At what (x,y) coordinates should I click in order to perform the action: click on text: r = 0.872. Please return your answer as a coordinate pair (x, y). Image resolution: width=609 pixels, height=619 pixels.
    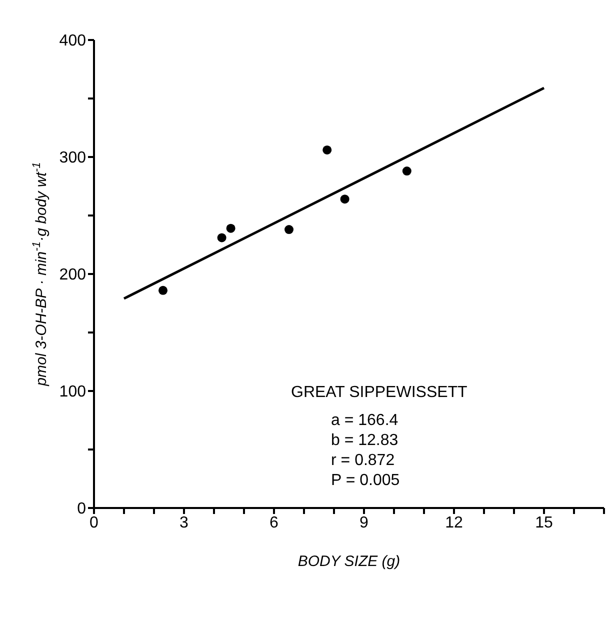
    Looking at the image, I should click on (363, 460).